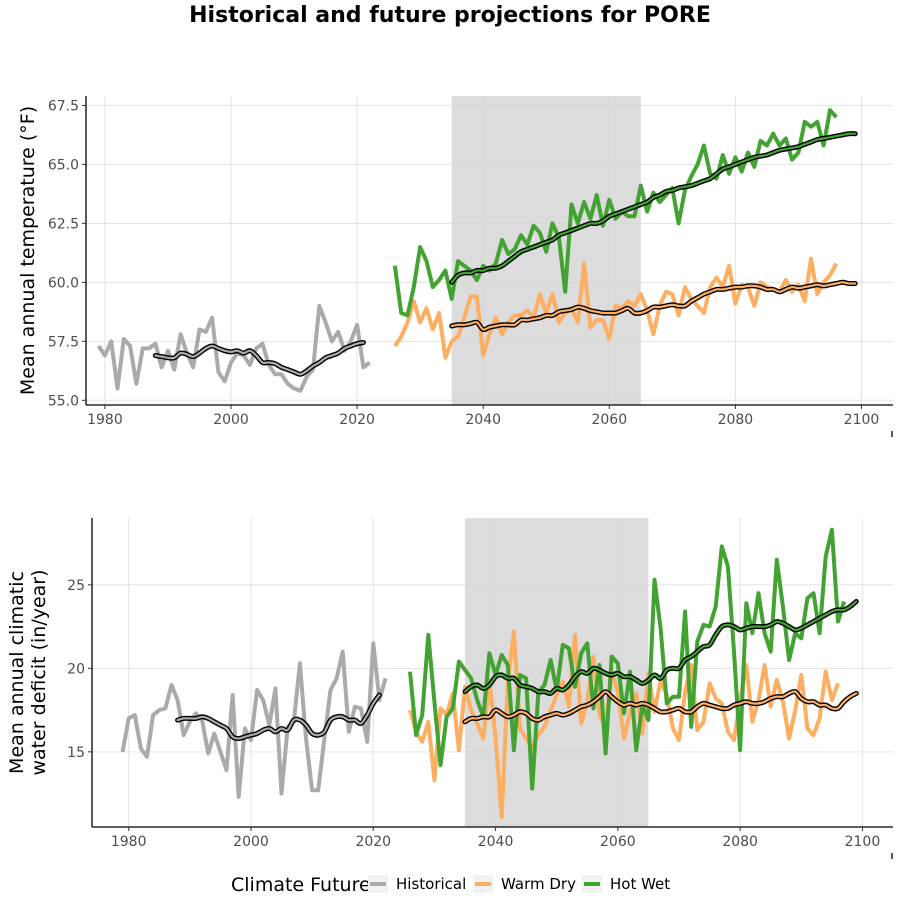 The width and height of the screenshot is (900, 900). What do you see at coordinates (76, 586) in the screenshot?
I see `y-tick-label: 25` at bounding box center [76, 586].